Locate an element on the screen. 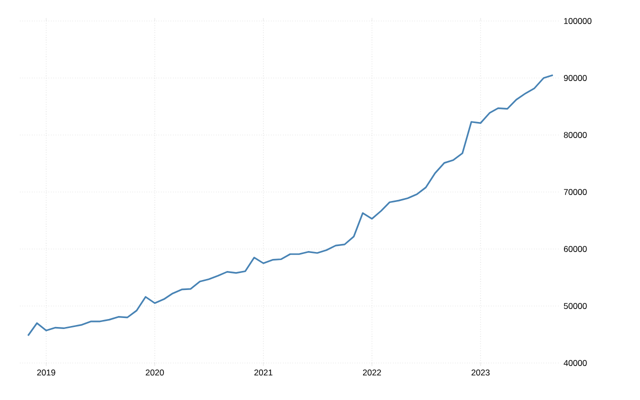  x-tick-label: 2019 is located at coordinates (46, 373).